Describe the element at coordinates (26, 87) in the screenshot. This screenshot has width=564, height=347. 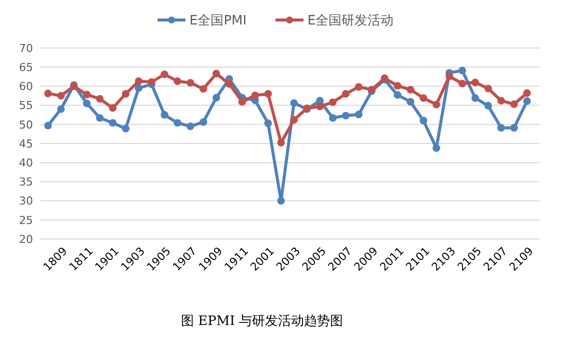
I see `y-tick-label: 60` at that location.